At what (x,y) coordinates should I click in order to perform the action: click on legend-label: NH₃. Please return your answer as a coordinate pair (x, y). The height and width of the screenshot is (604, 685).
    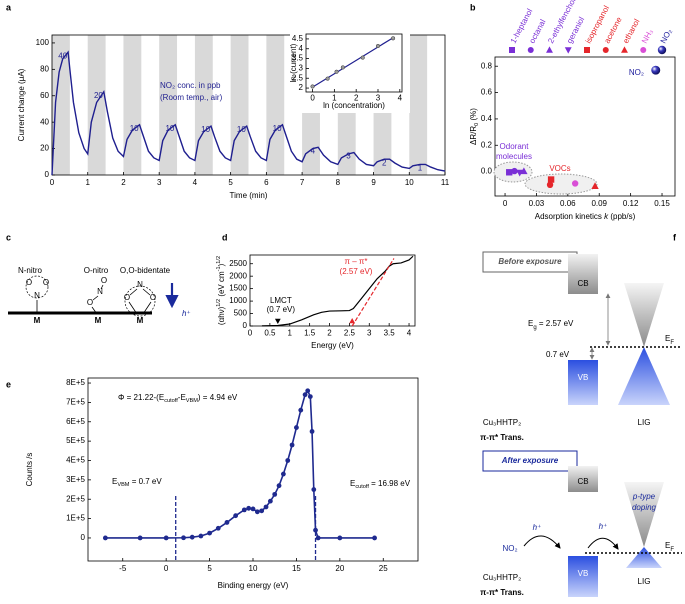
    Looking at the image, I should click on (647, 36).